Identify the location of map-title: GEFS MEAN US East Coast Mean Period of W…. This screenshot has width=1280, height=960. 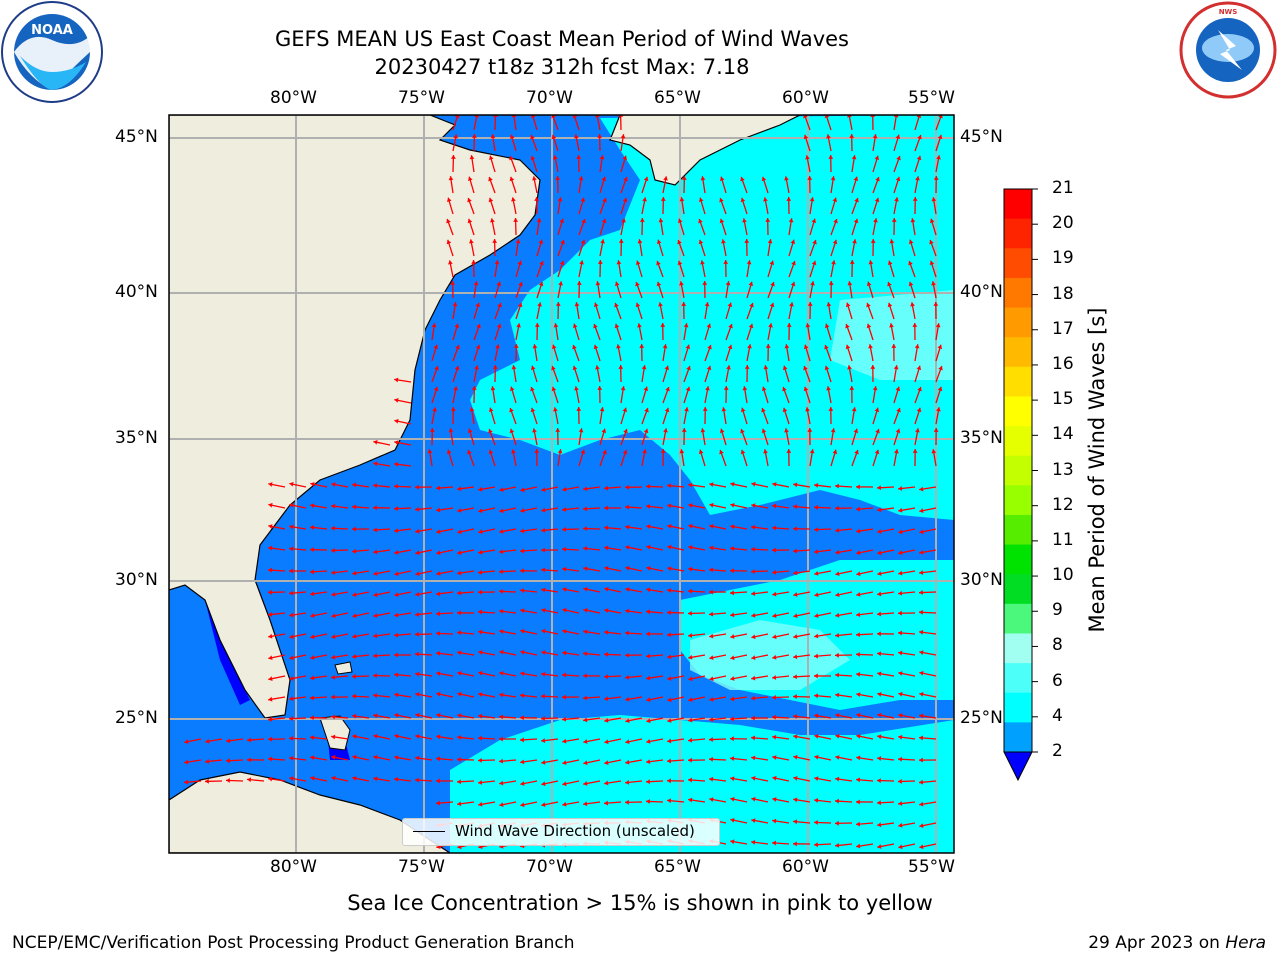
(562, 39).